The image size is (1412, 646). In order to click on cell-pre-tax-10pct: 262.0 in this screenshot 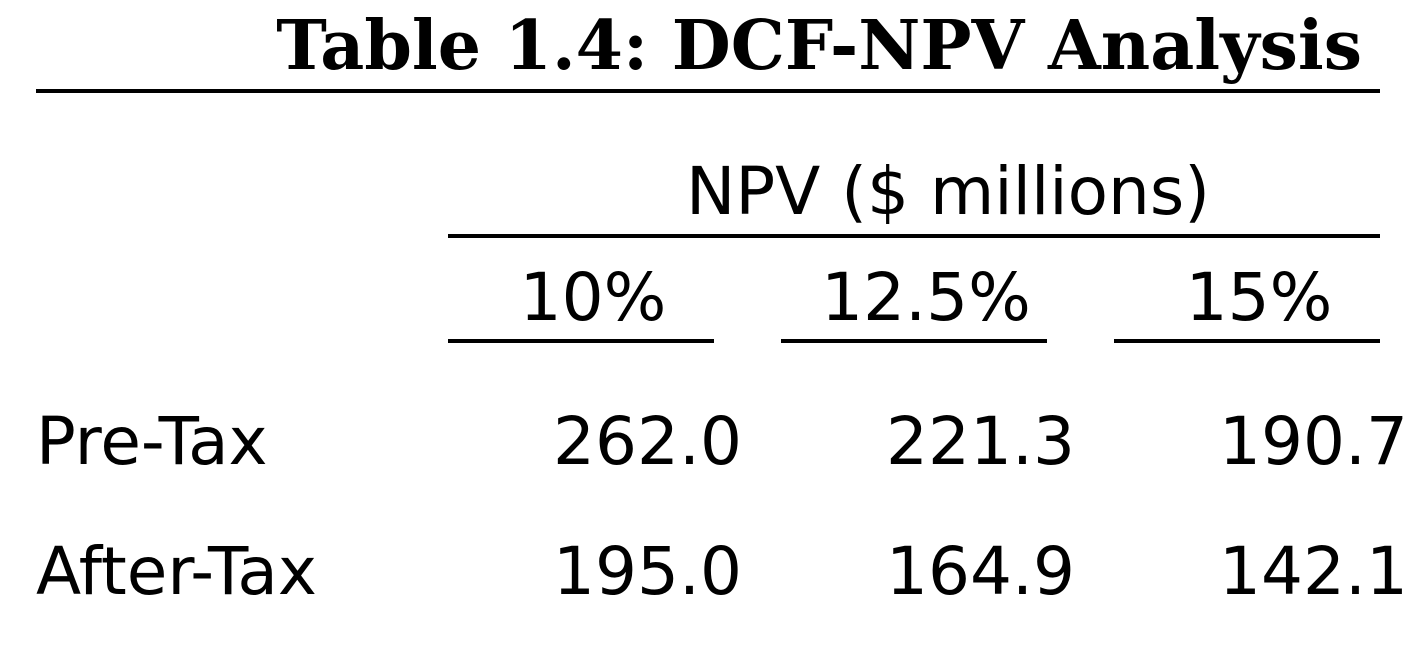, I will do `click(647, 441)`.